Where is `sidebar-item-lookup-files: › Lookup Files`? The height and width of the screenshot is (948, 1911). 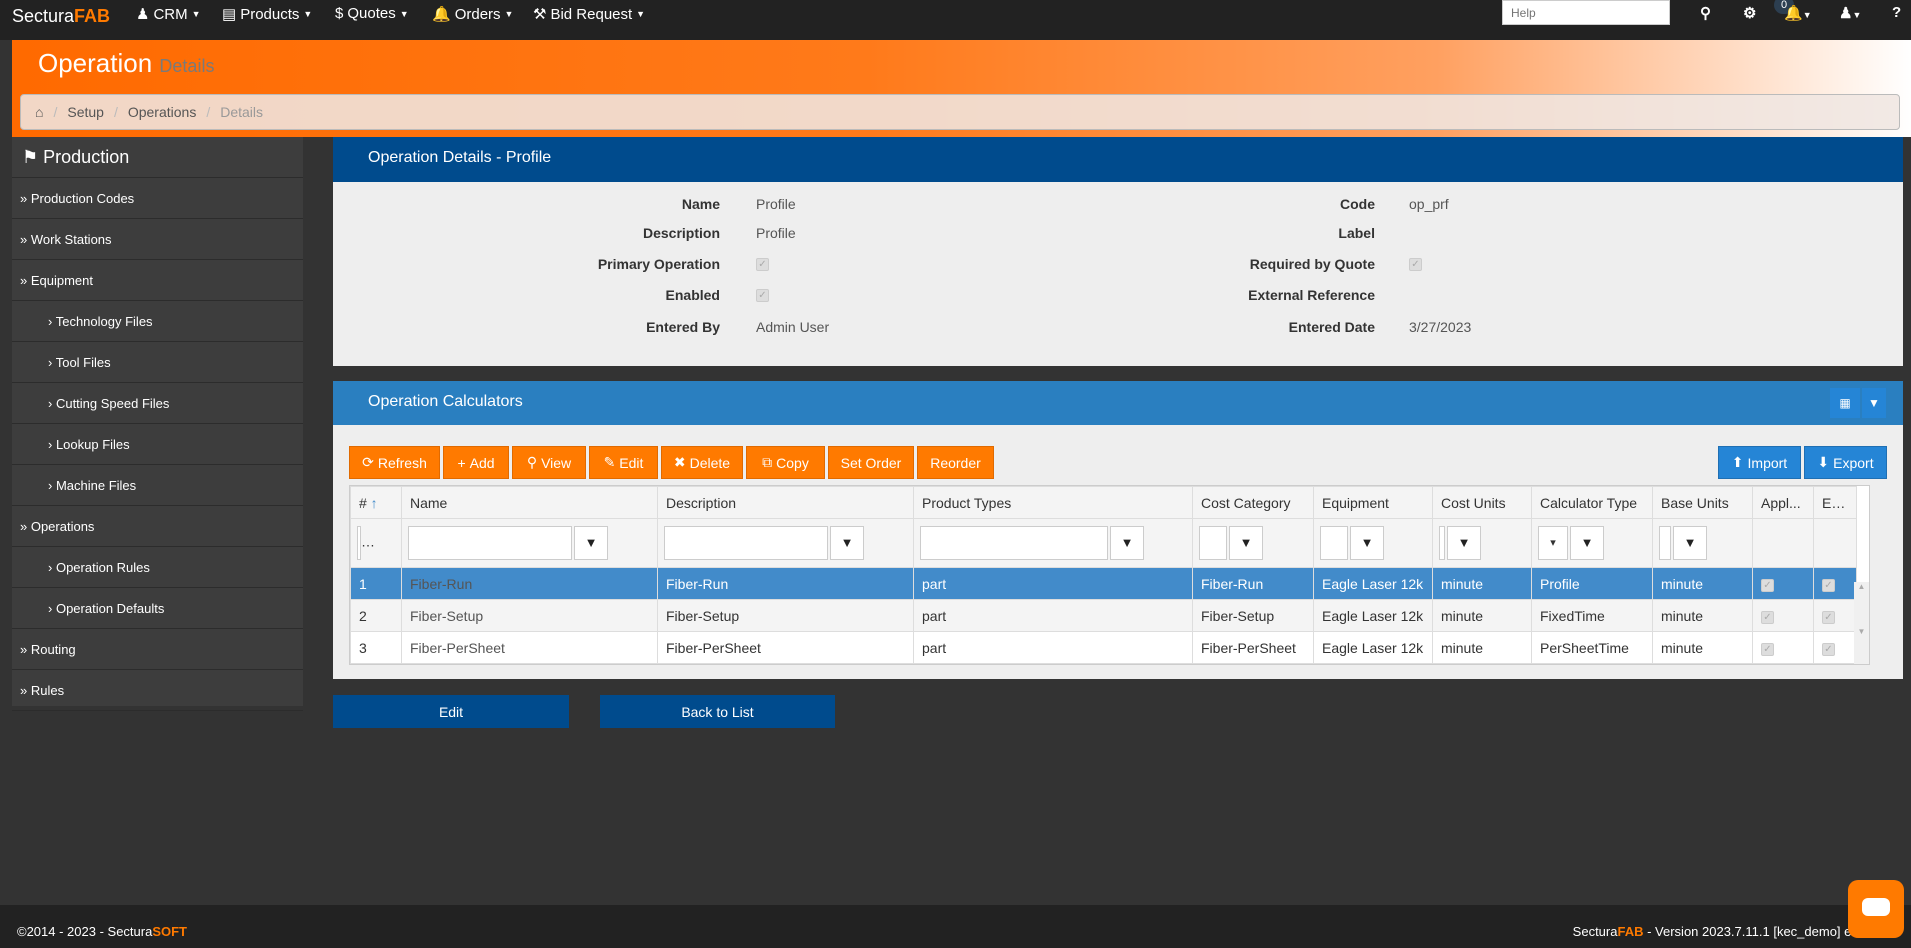 sidebar-item-lookup-files: › Lookup Files is located at coordinates (157, 444).